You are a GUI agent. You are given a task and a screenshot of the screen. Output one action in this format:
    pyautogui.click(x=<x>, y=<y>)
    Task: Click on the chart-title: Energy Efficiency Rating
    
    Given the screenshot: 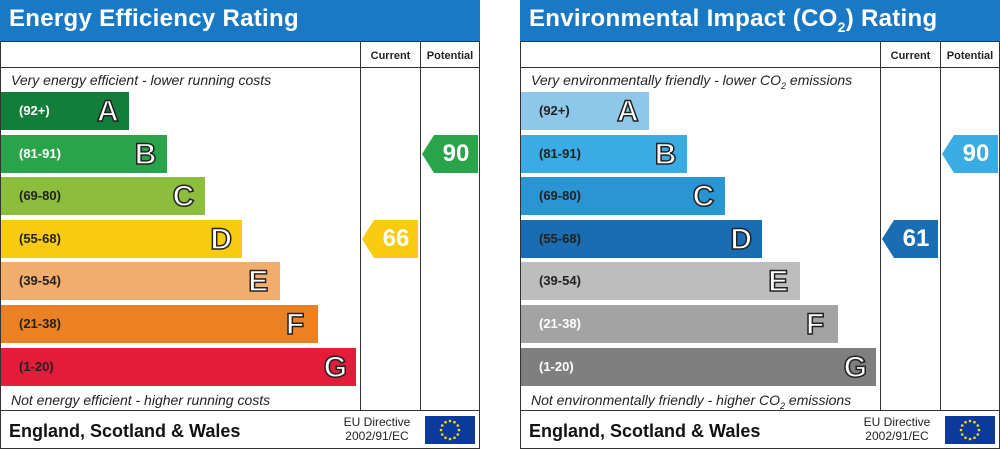 What is the action you would take?
    pyautogui.click(x=154, y=18)
    